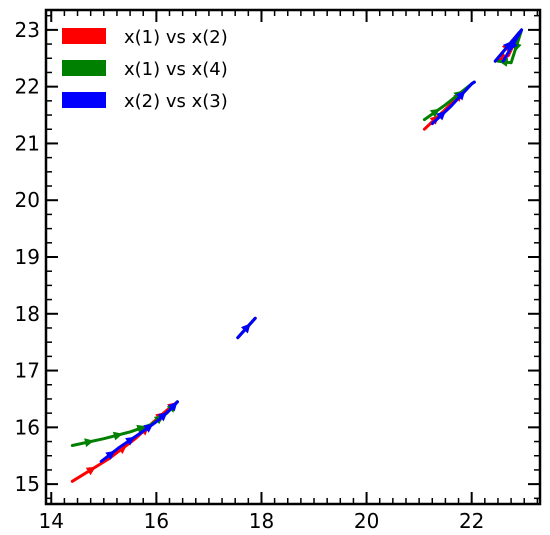 The width and height of the screenshot is (550, 535). I want to click on y-tick-label: 22, so click(27, 87).